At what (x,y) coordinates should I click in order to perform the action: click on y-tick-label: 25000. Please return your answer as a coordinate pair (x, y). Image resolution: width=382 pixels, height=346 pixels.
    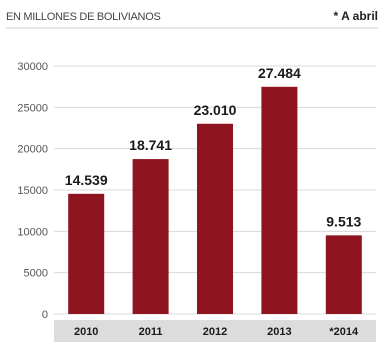
    Looking at the image, I should click on (32, 108).